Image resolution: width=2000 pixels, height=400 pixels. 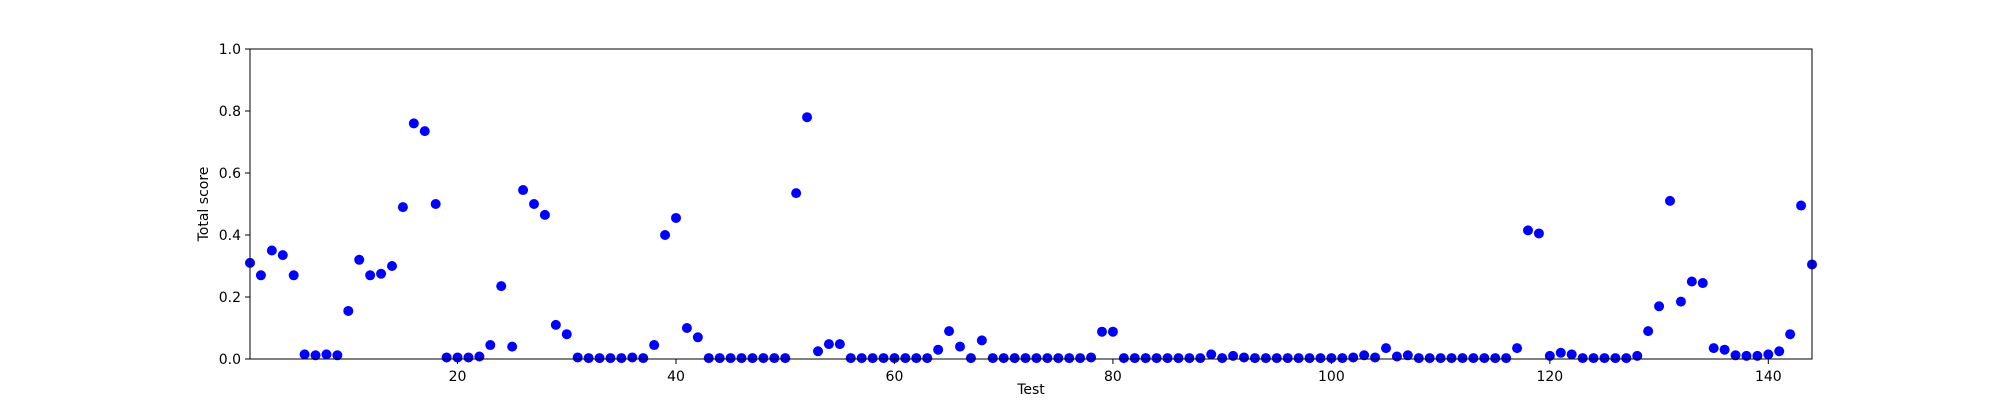 I want to click on y-tick-label: 0.6, so click(x=230, y=174).